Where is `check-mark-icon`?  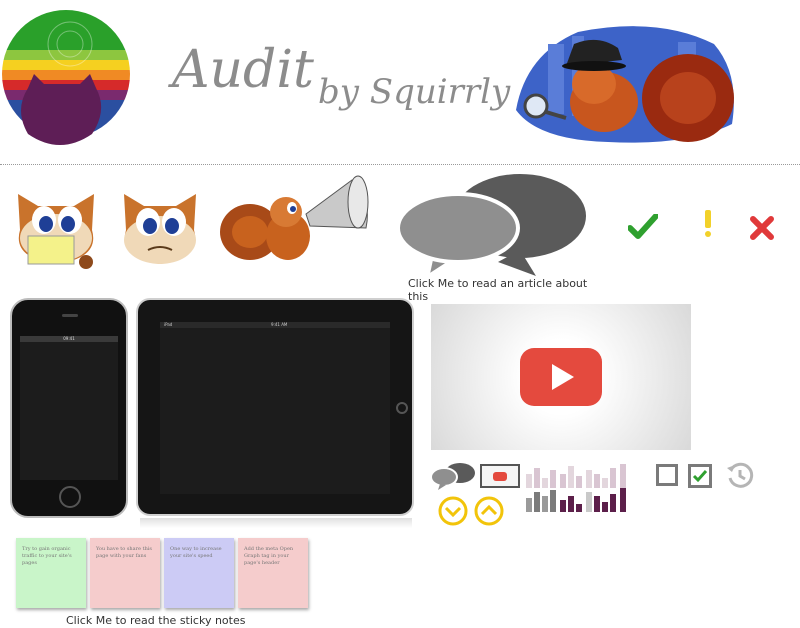
check-mark-icon is located at coordinates (700, 476).